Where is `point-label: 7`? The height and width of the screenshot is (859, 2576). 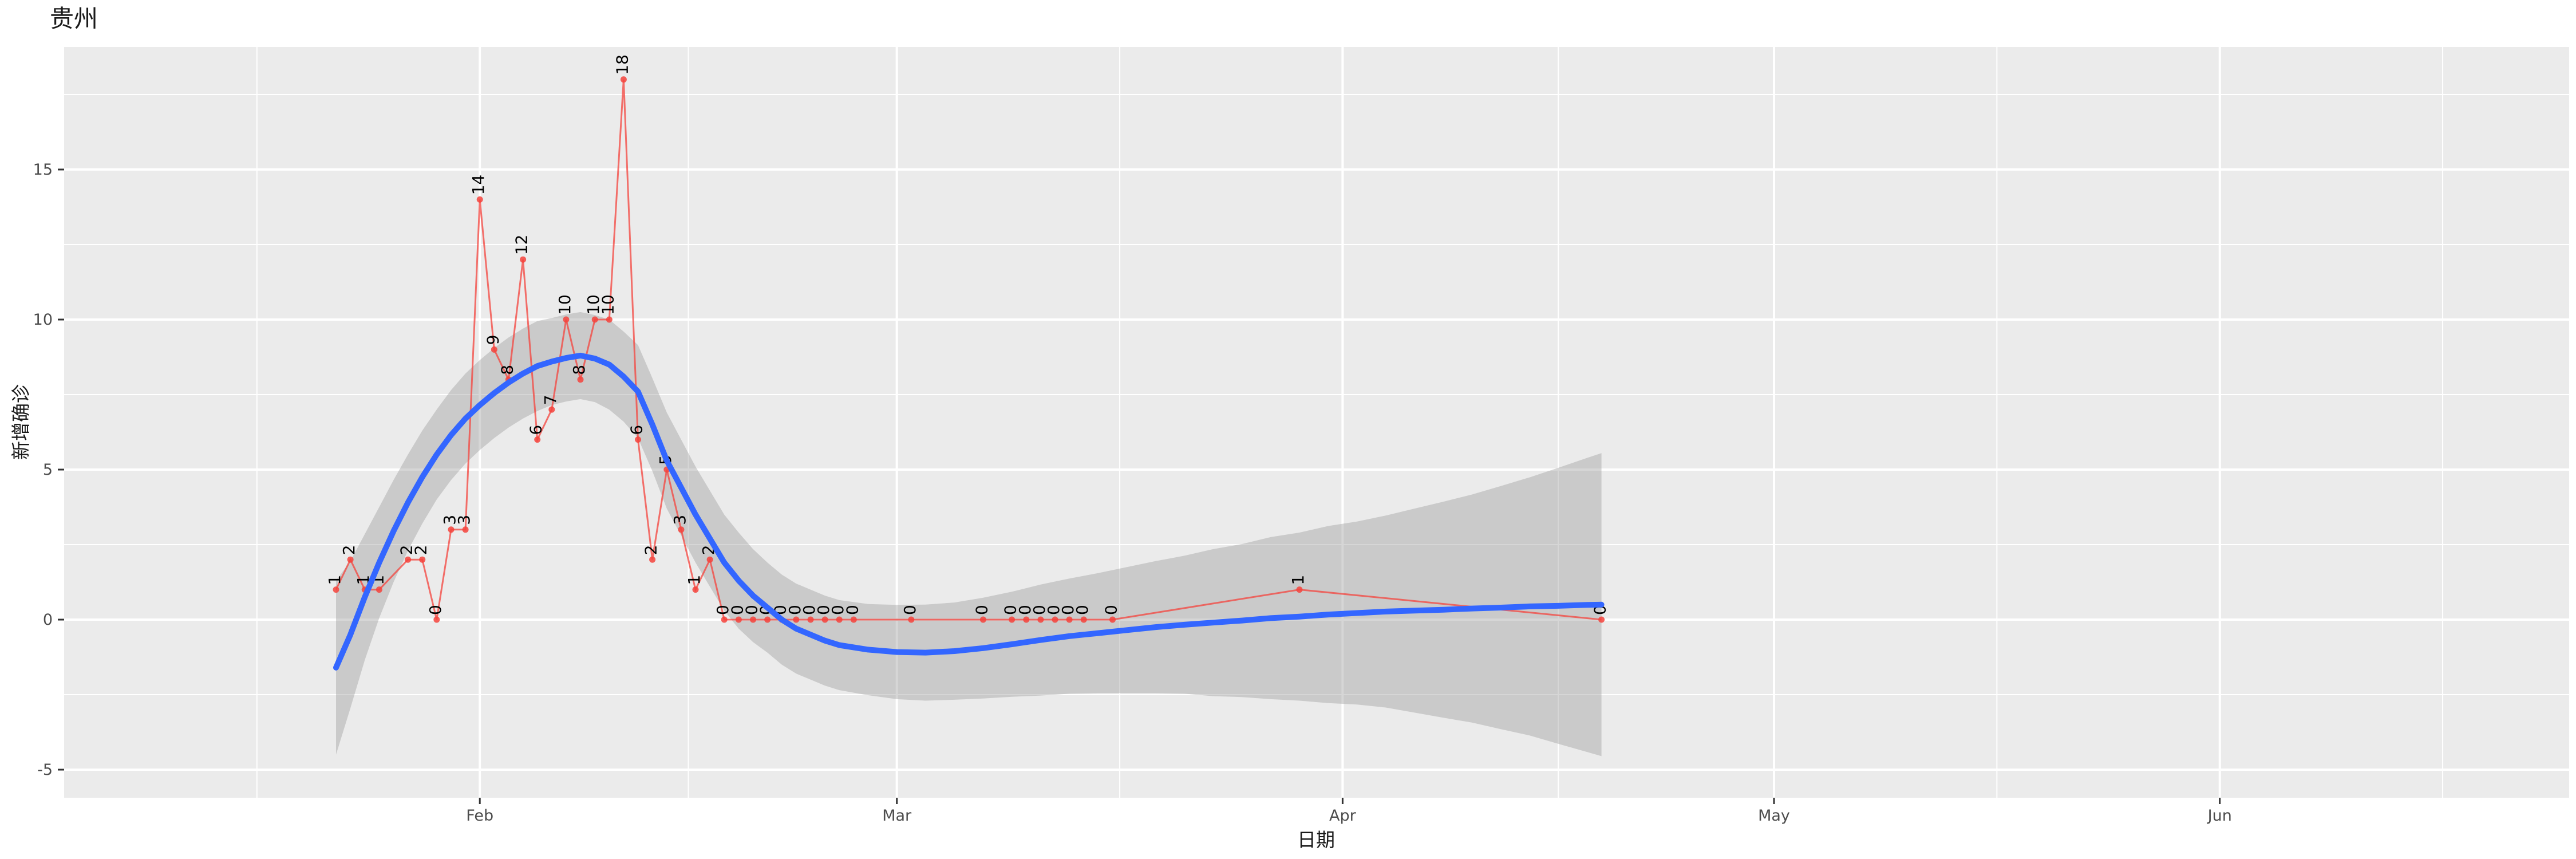
point-label: 7 is located at coordinates (550, 400).